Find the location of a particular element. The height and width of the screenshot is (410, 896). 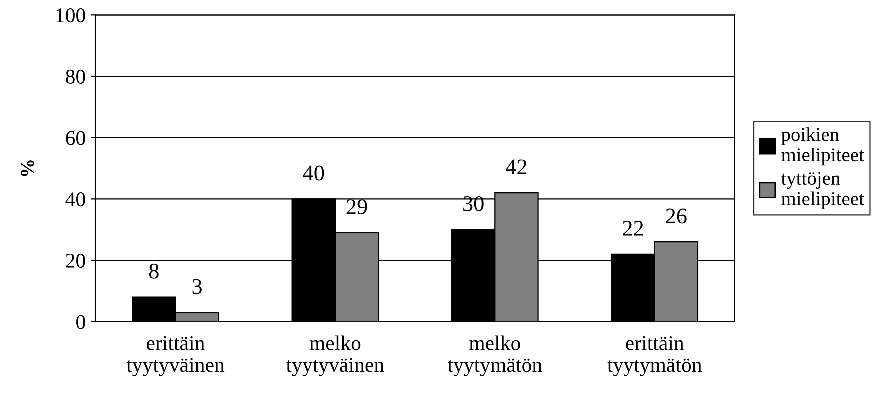

data-label: 22 is located at coordinates (633, 228).